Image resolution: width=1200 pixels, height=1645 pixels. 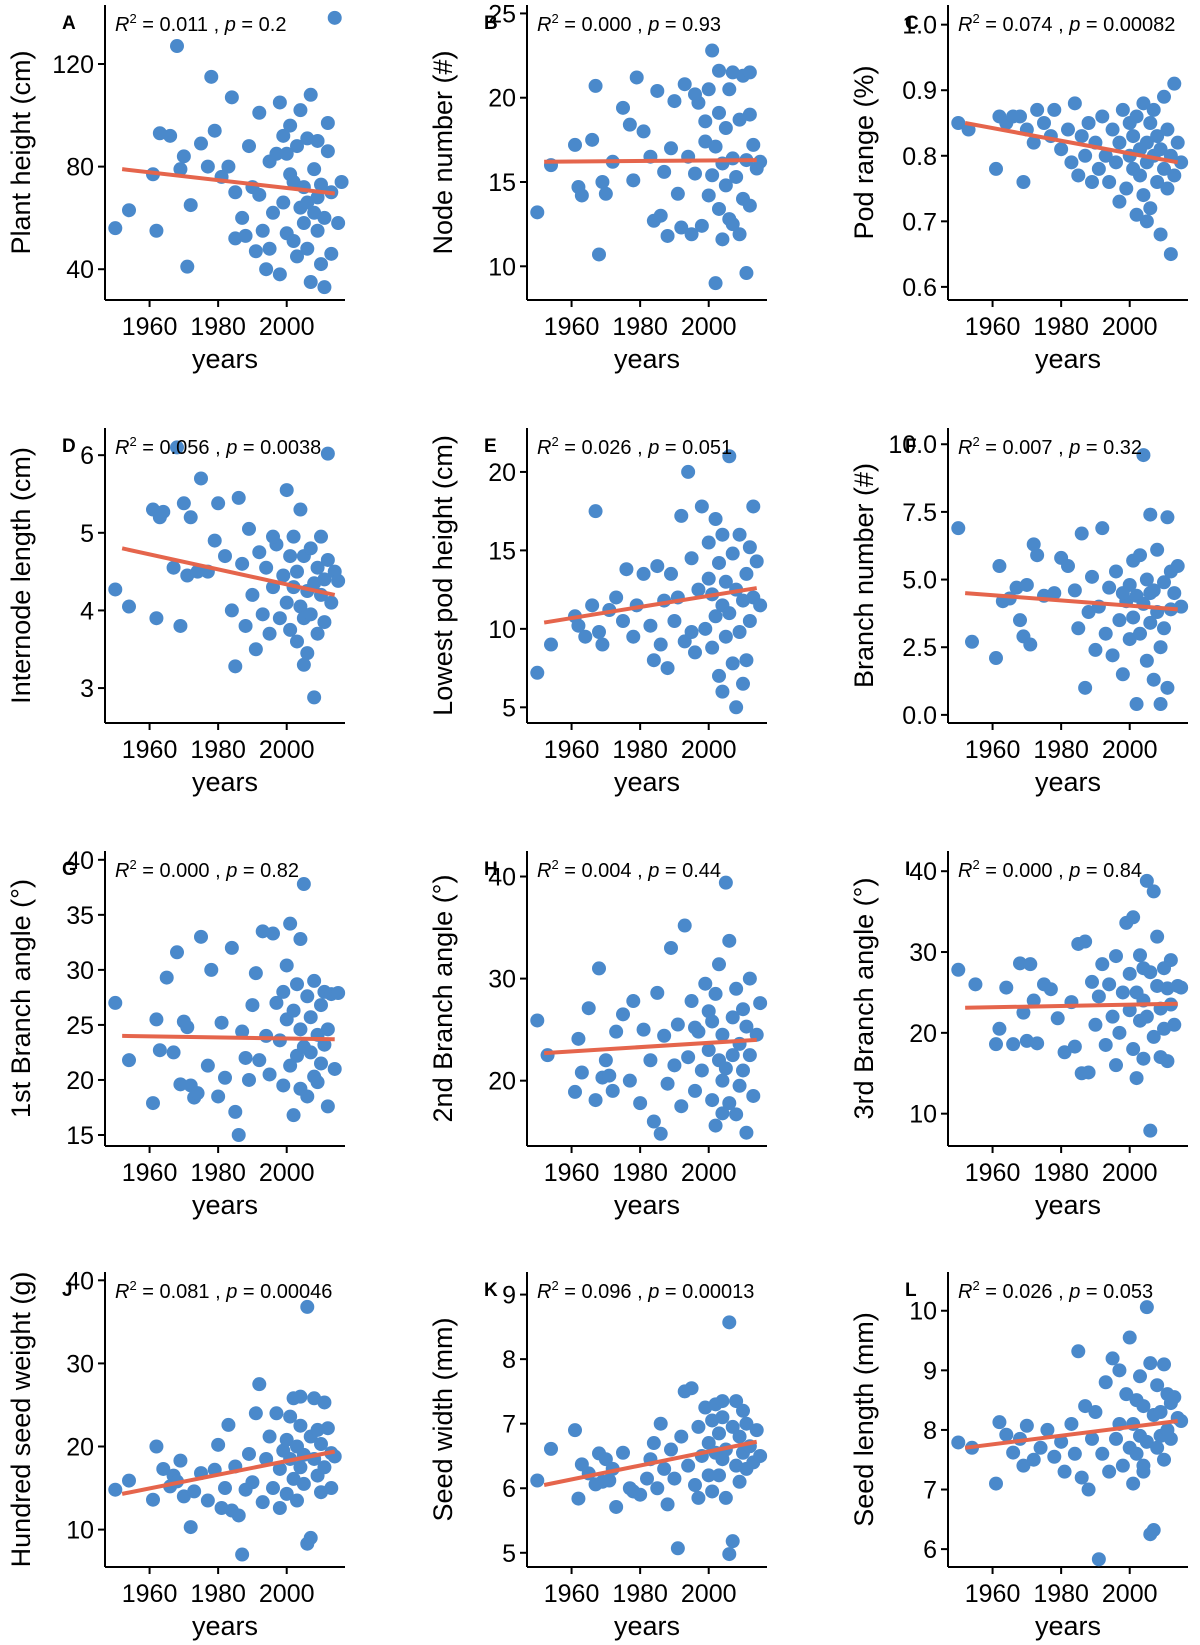 What do you see at coordinates (911, 1290) in the screenshot?
I see `panel-letter: L` at bounding box center [911, 1290].